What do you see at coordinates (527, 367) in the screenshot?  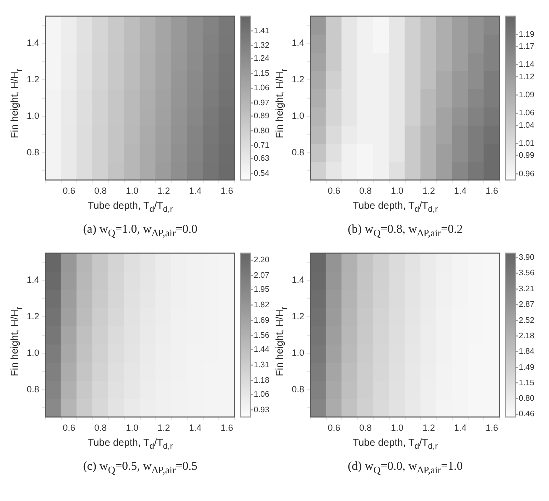 I see `color-bar-label: 1.49` at bounding box center [527, 367].